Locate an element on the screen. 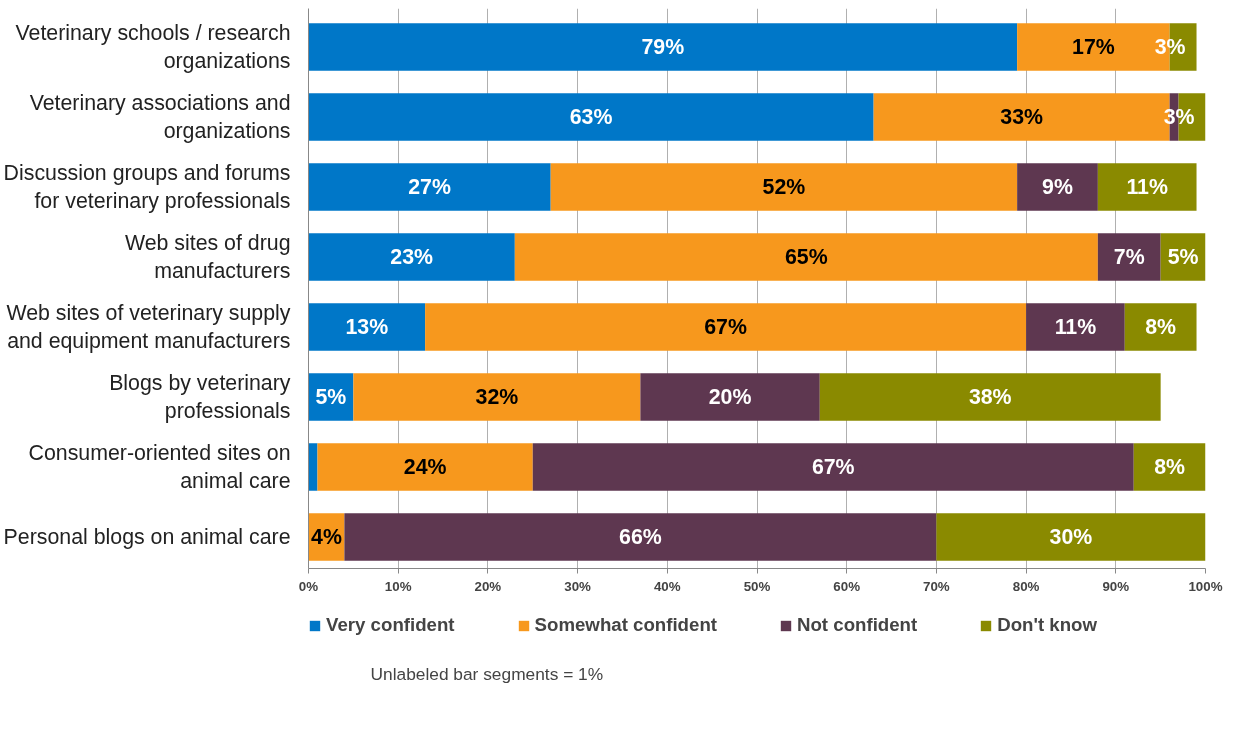 This screenshot has height=730, width=1237. data-label: 13% is located at coordinates (367, 327).